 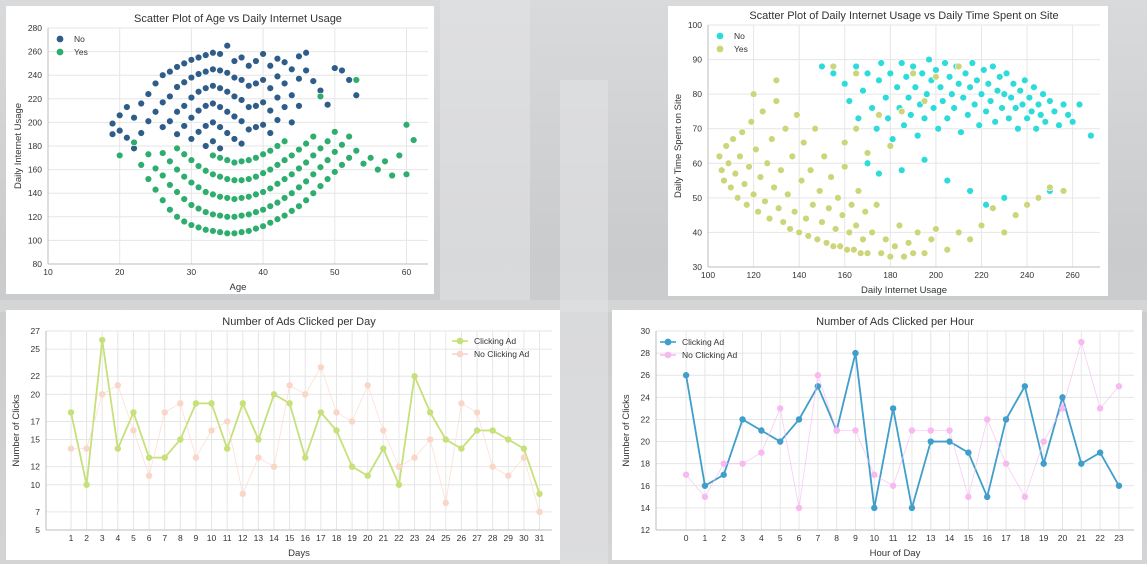 What do you see at coordinates (524, 538) in the screenshot?
I see `x-tick-label: 30` at bounding box center [524, 538].